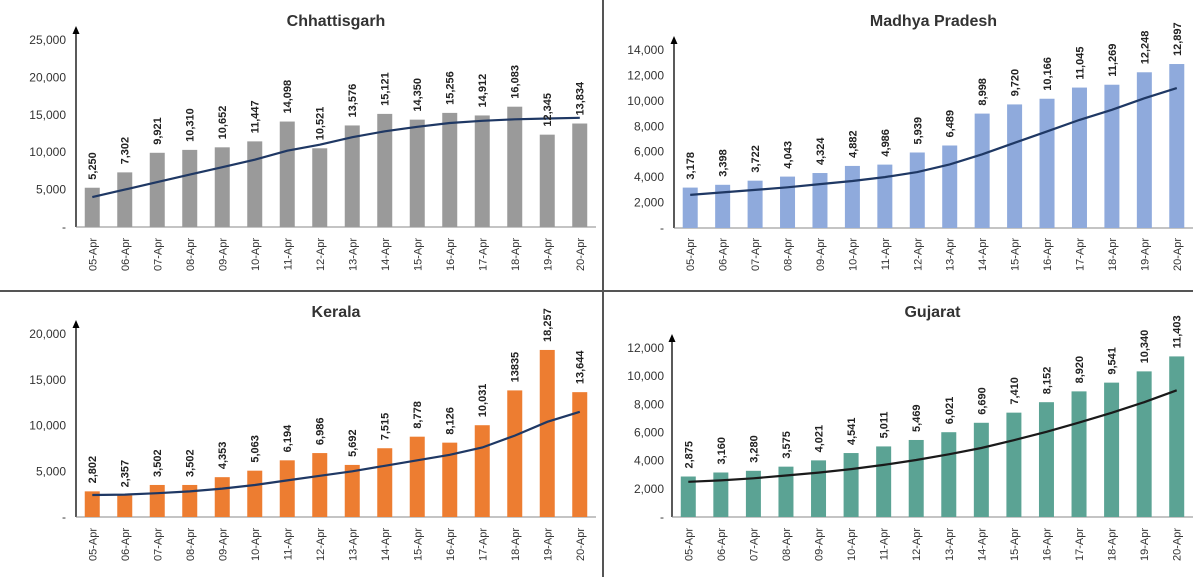  Describe the element at coordinates (288, 97) in the screenshot. I see `data-label: 14,098` at that location.